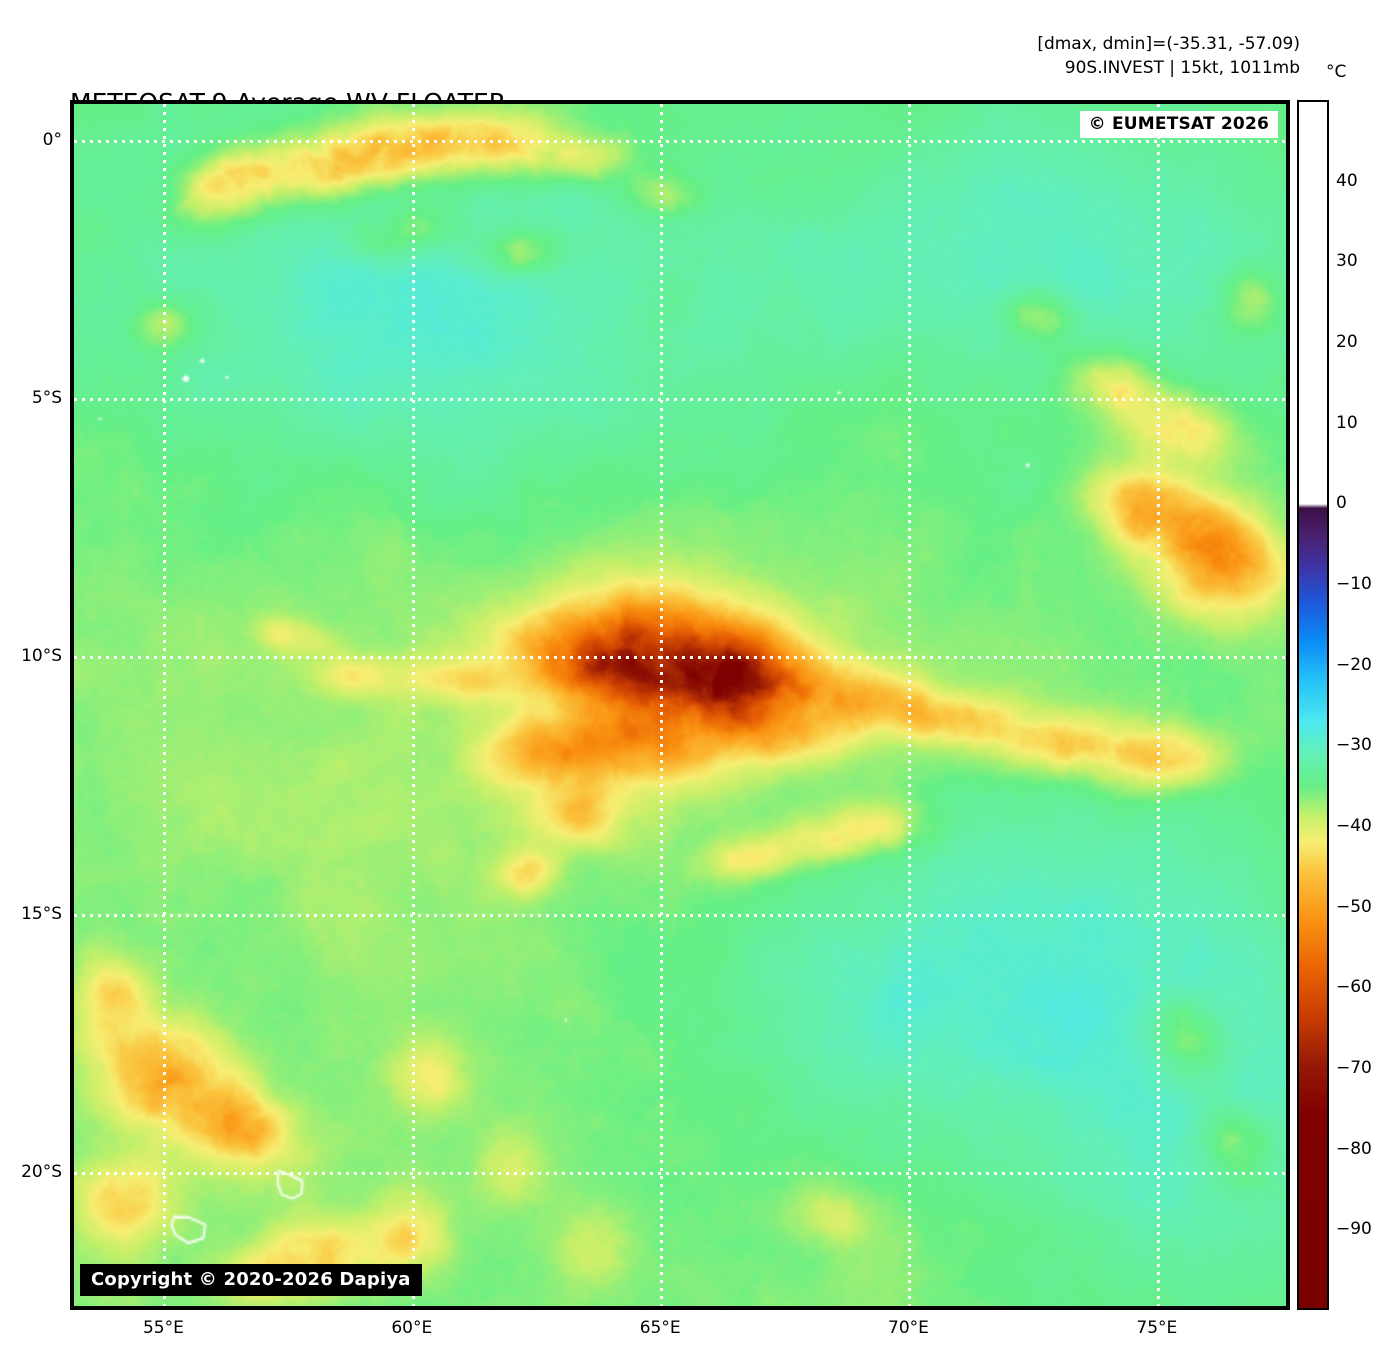 This screenshot has height=1359, width=1388. I want to click on dmax-dmin-readout: [dmax, dmin]=(-35.31, -57.09), so click(1168, 44).